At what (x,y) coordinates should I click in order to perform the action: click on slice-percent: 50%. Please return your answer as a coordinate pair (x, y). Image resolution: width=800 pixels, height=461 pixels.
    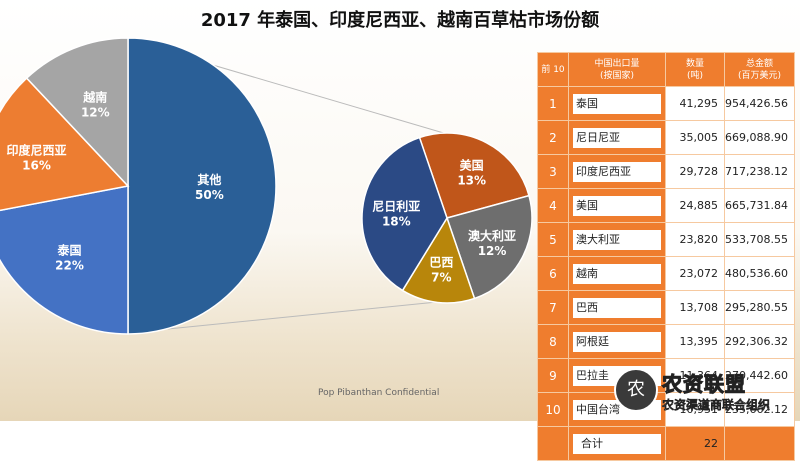
    Looking at the image, I should click on (209, 195).